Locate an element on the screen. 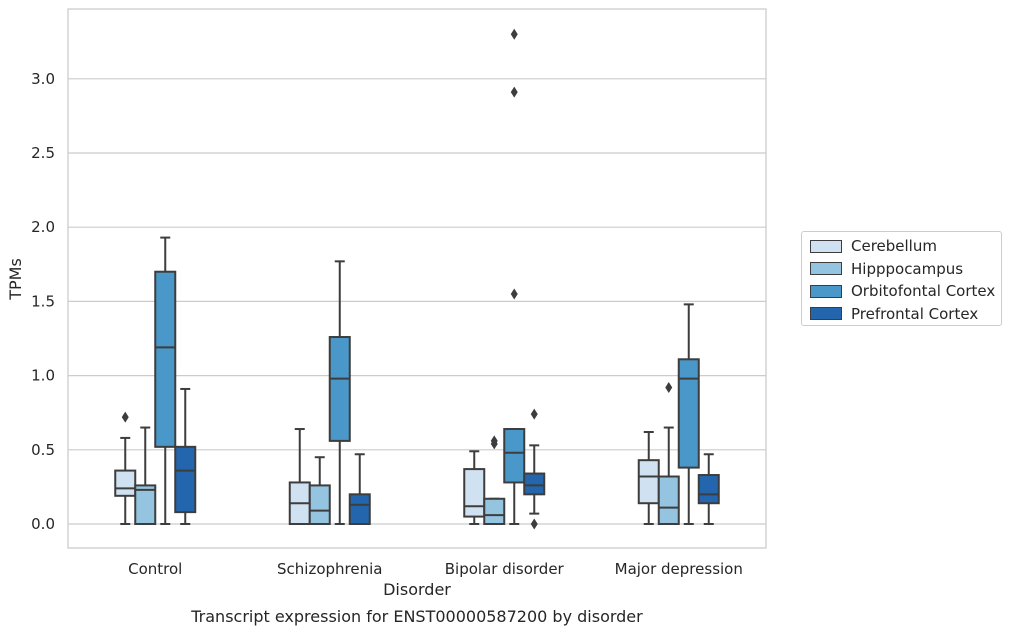 The width and height of the screenshot is (1014, 634). y-tick-label: 3.0 is located at coordinates (43, 79).